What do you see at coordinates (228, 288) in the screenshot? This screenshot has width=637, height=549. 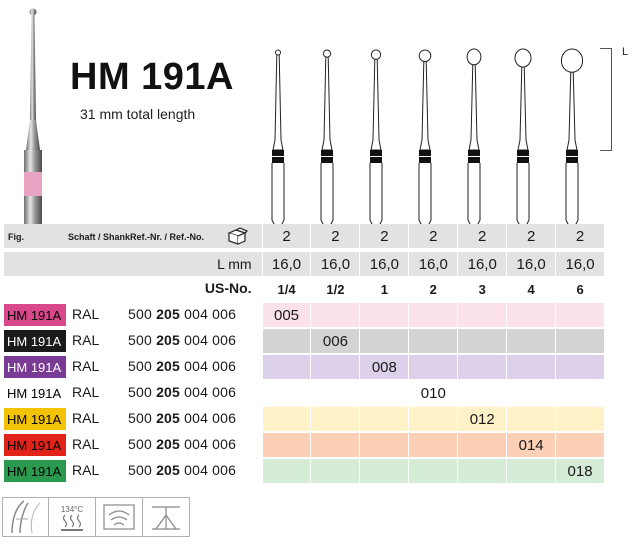 I see `us-no-label: US-No.` at bounding box center [228, 288].